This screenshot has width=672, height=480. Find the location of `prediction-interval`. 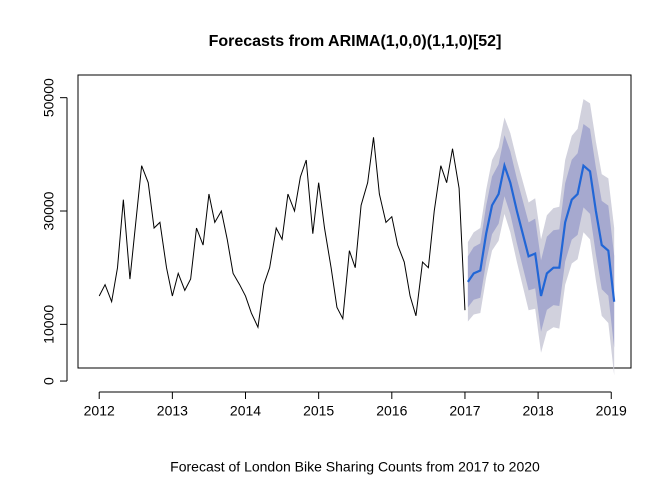

prediction-interval is located at coordinates (541, 236).